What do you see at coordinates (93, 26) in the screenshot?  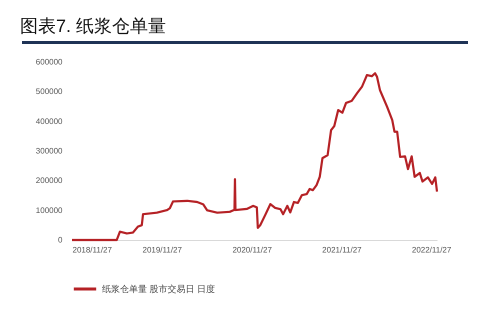 I see `chart-title: 图表7. 纸浆仓单量` at bounding box center [93, 26].